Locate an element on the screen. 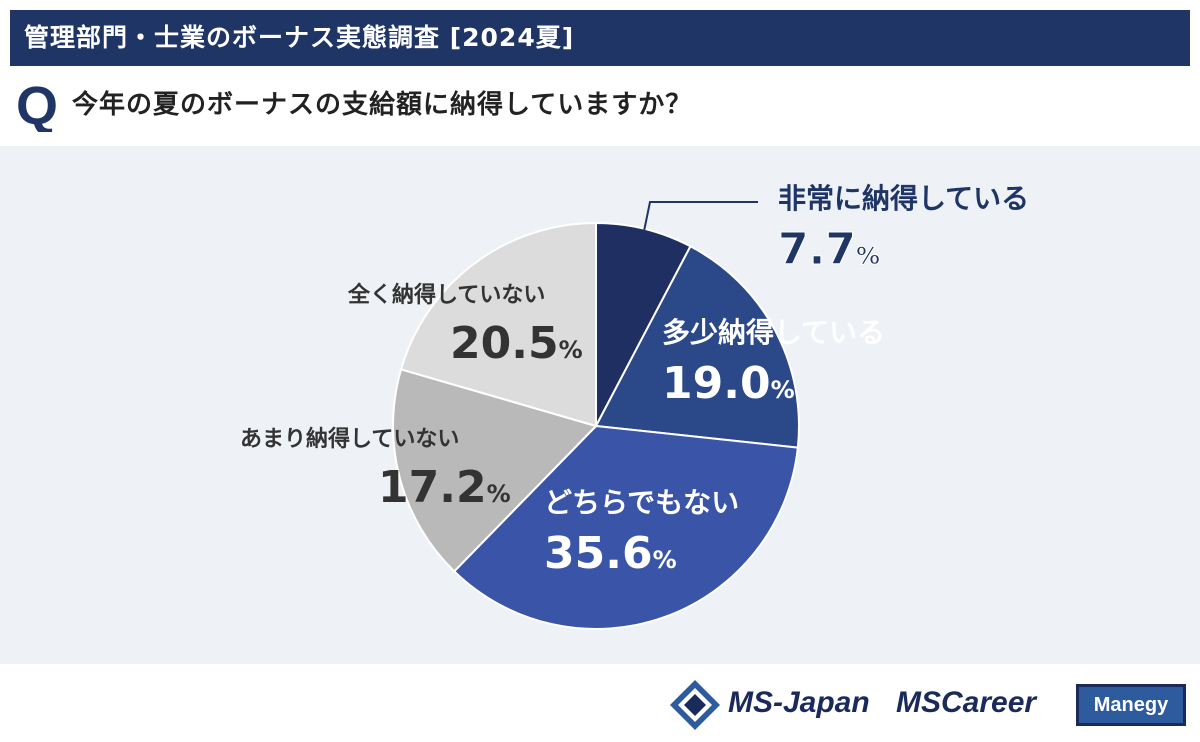 This screenshot has width=1200, height=742. leader-line is located at coordinates (700, 217).